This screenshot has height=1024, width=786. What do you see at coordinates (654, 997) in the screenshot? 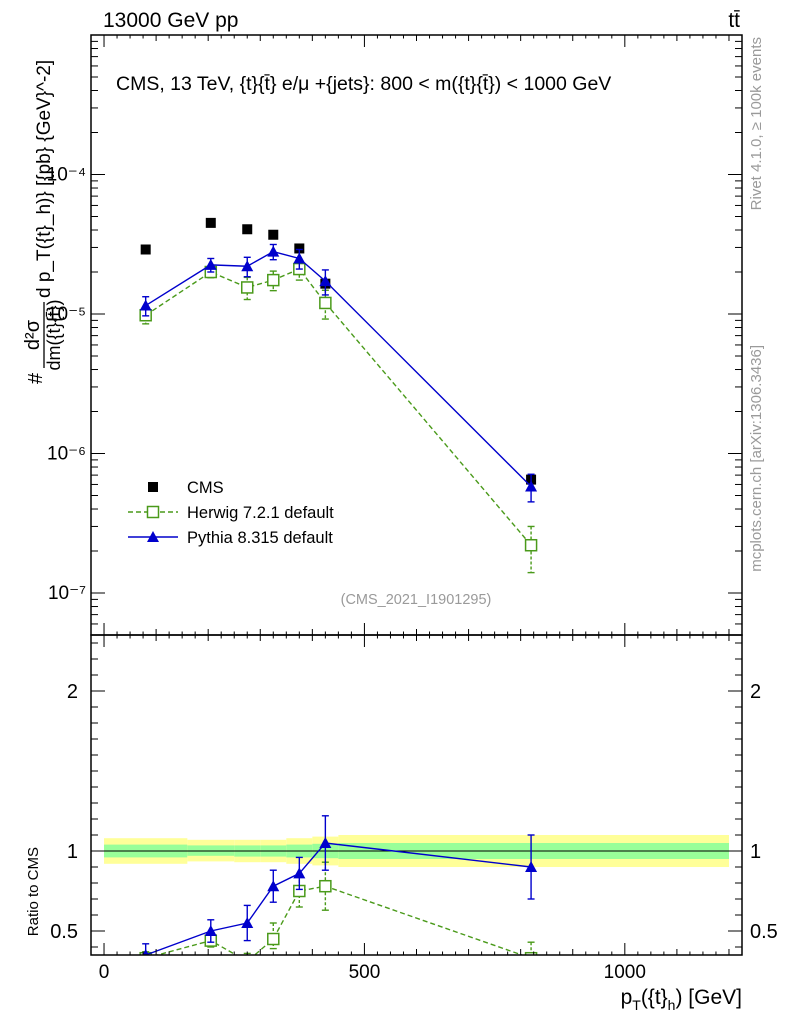
I see `x-label-mid: ({t}` at bounding box center [654, 997].